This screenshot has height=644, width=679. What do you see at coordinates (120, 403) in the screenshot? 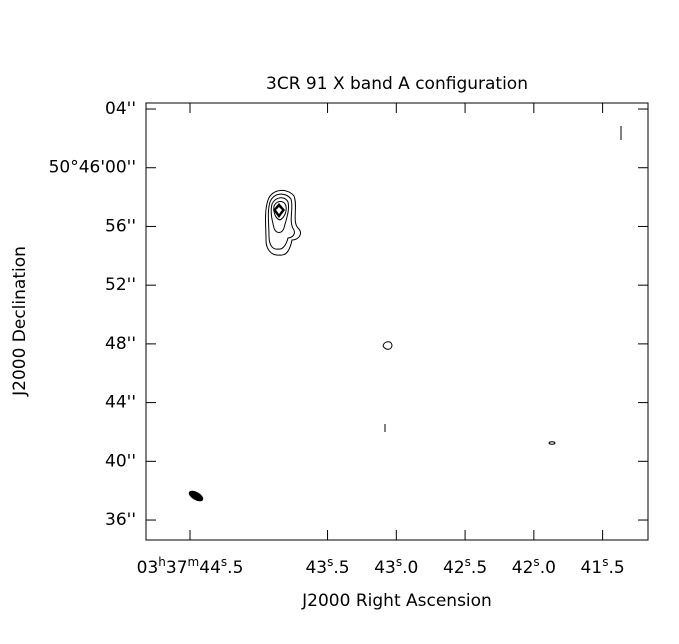
I see `y-tick-label: 44''` at bounding box center [120, 403].